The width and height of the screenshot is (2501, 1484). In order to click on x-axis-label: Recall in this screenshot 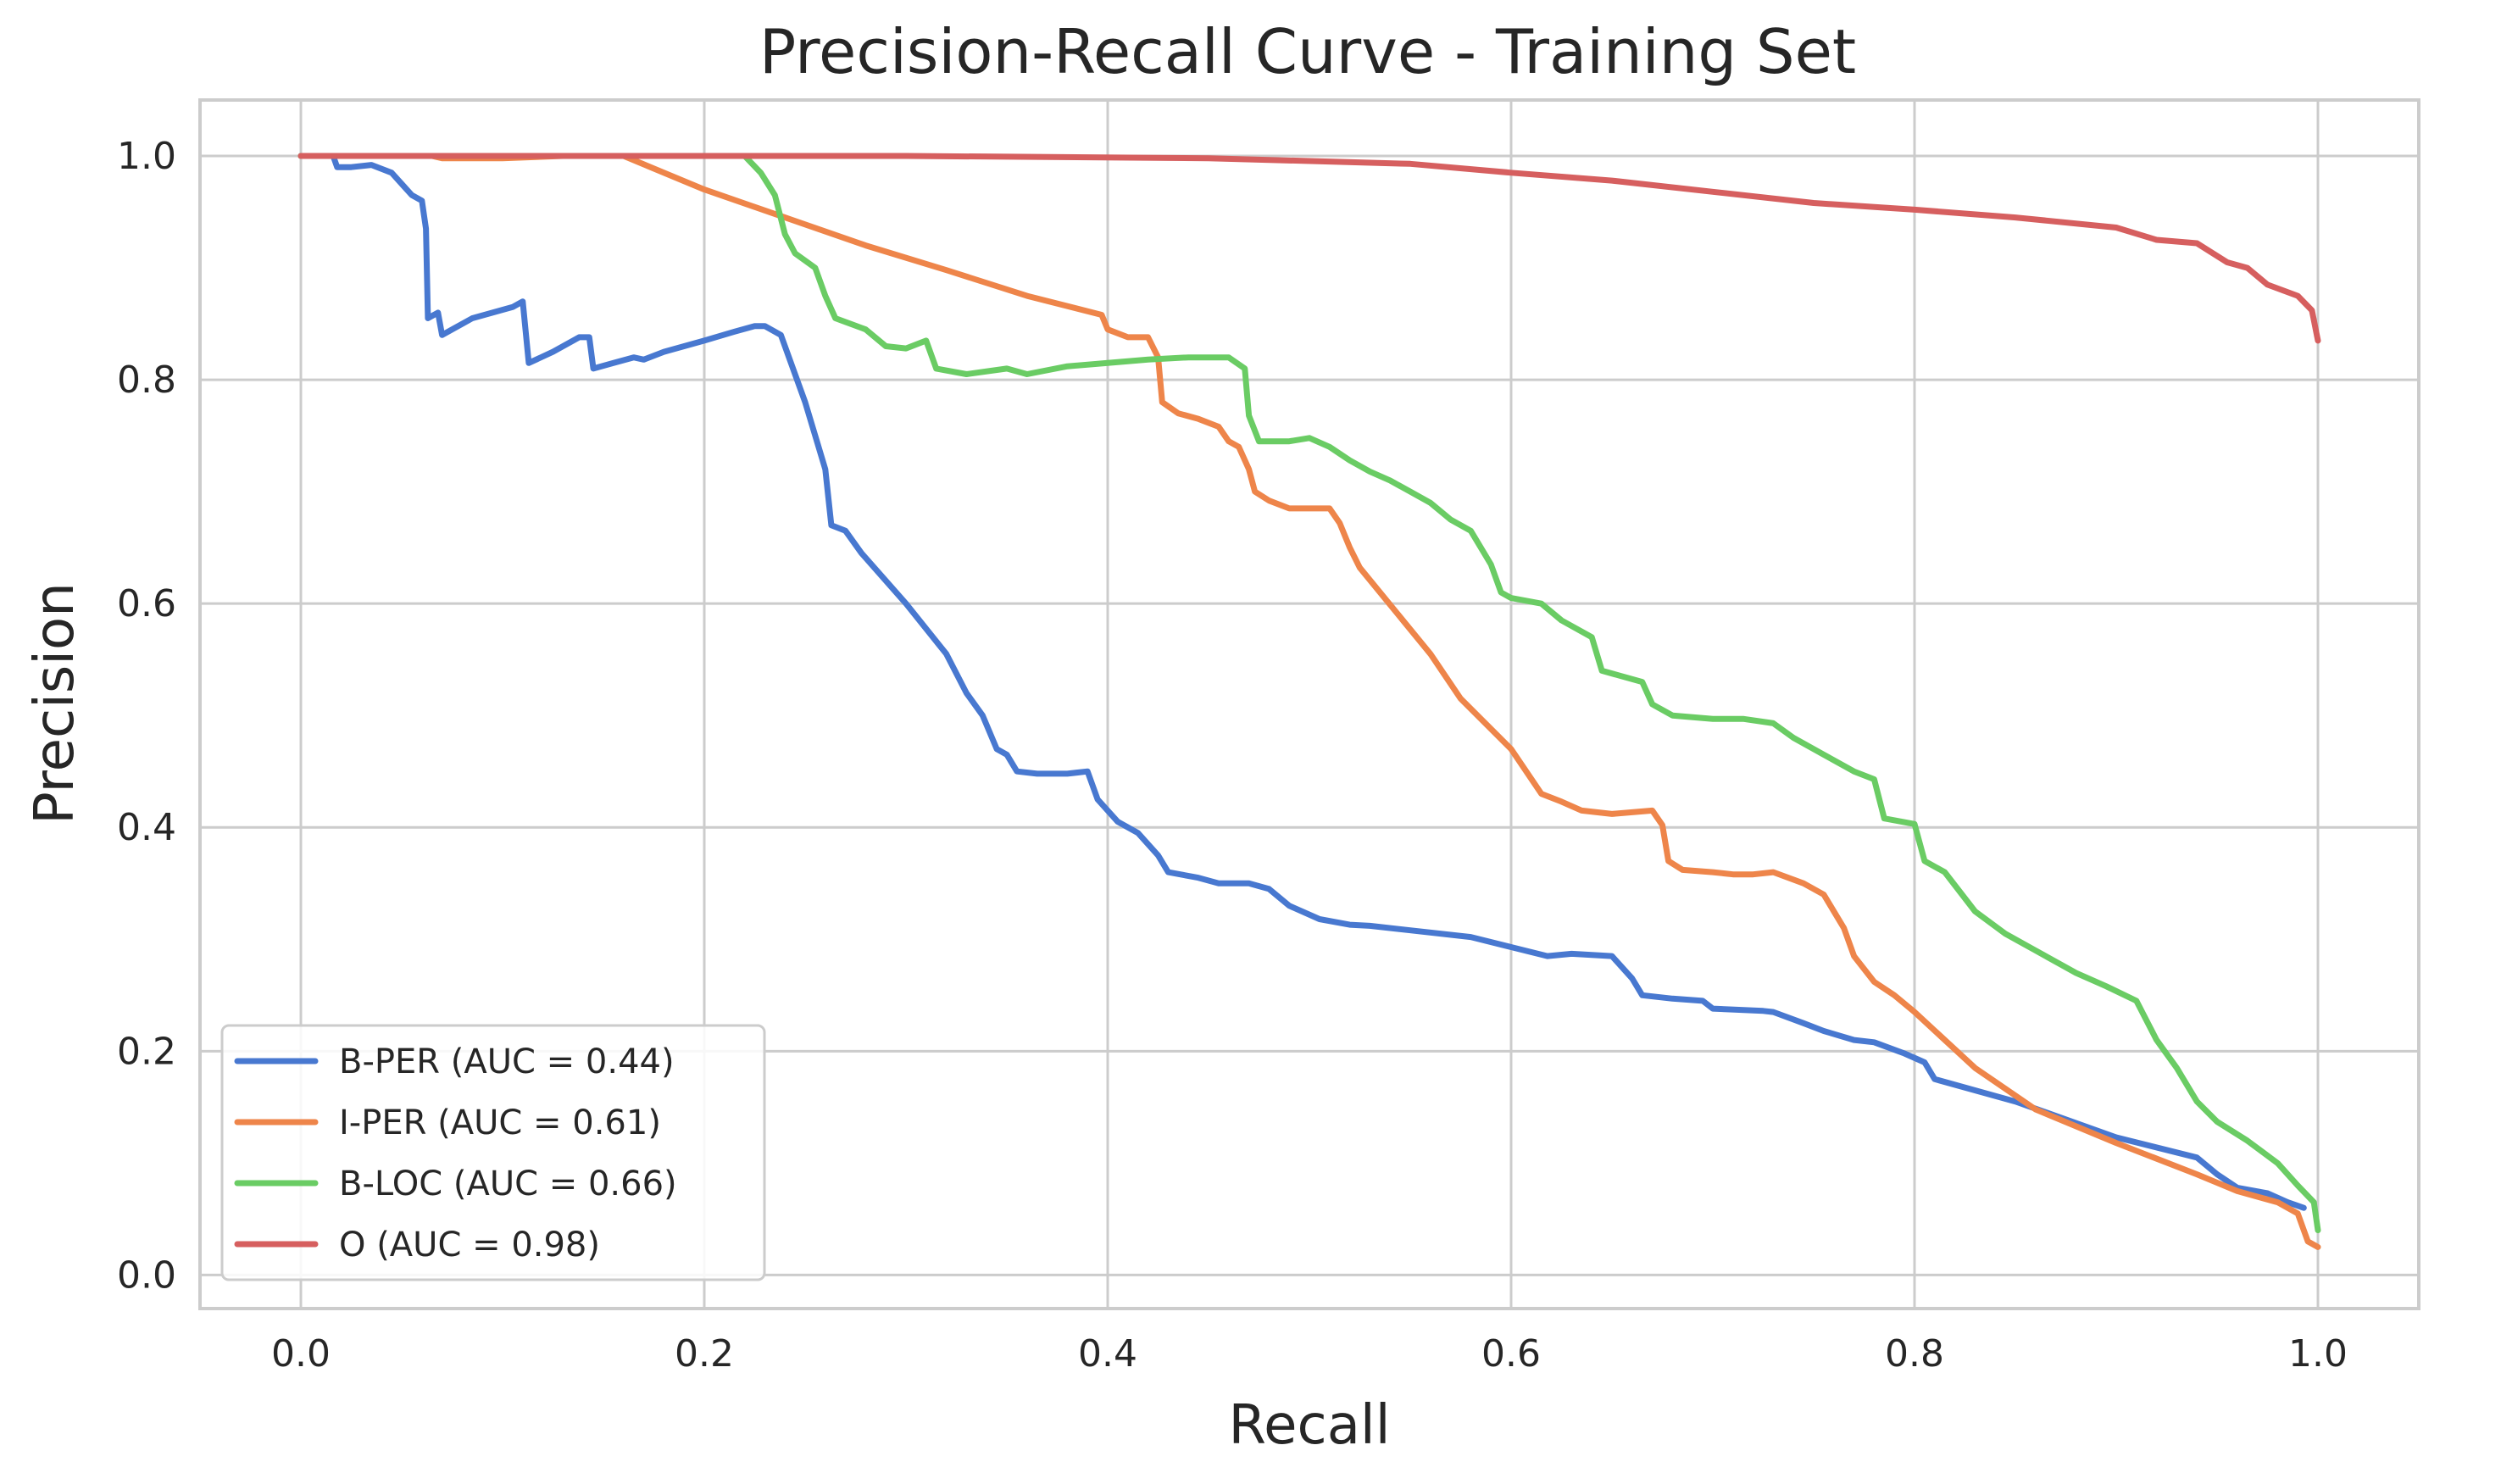, I will do `click(1310, 1425)`.